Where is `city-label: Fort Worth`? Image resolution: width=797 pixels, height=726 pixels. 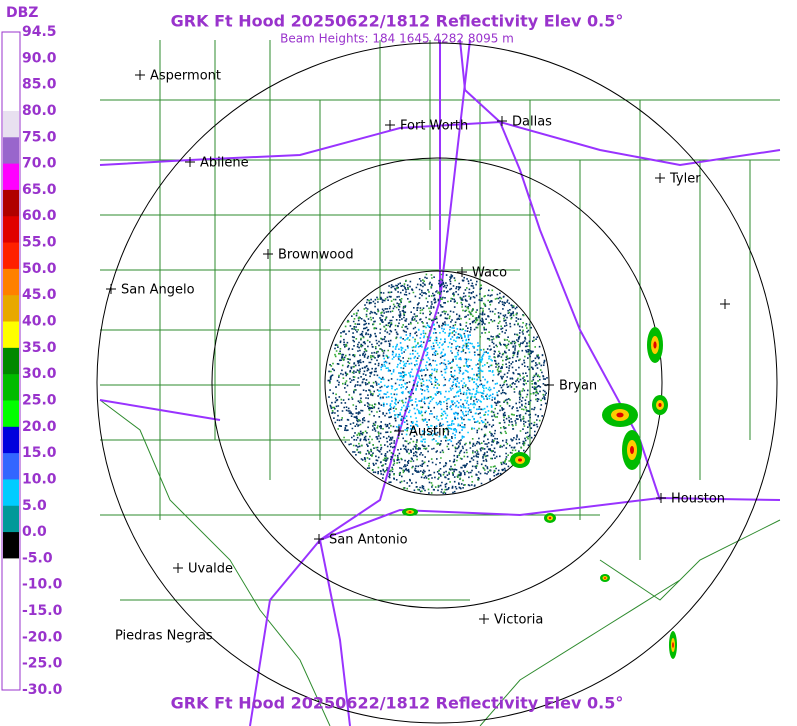
city-label: Fort Worth is located at coordinates (434, 126).